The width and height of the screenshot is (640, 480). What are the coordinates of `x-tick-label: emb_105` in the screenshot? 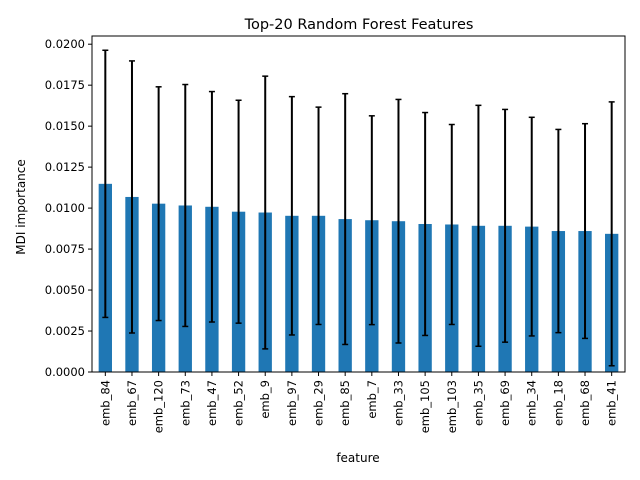 It's located at (425, 406).